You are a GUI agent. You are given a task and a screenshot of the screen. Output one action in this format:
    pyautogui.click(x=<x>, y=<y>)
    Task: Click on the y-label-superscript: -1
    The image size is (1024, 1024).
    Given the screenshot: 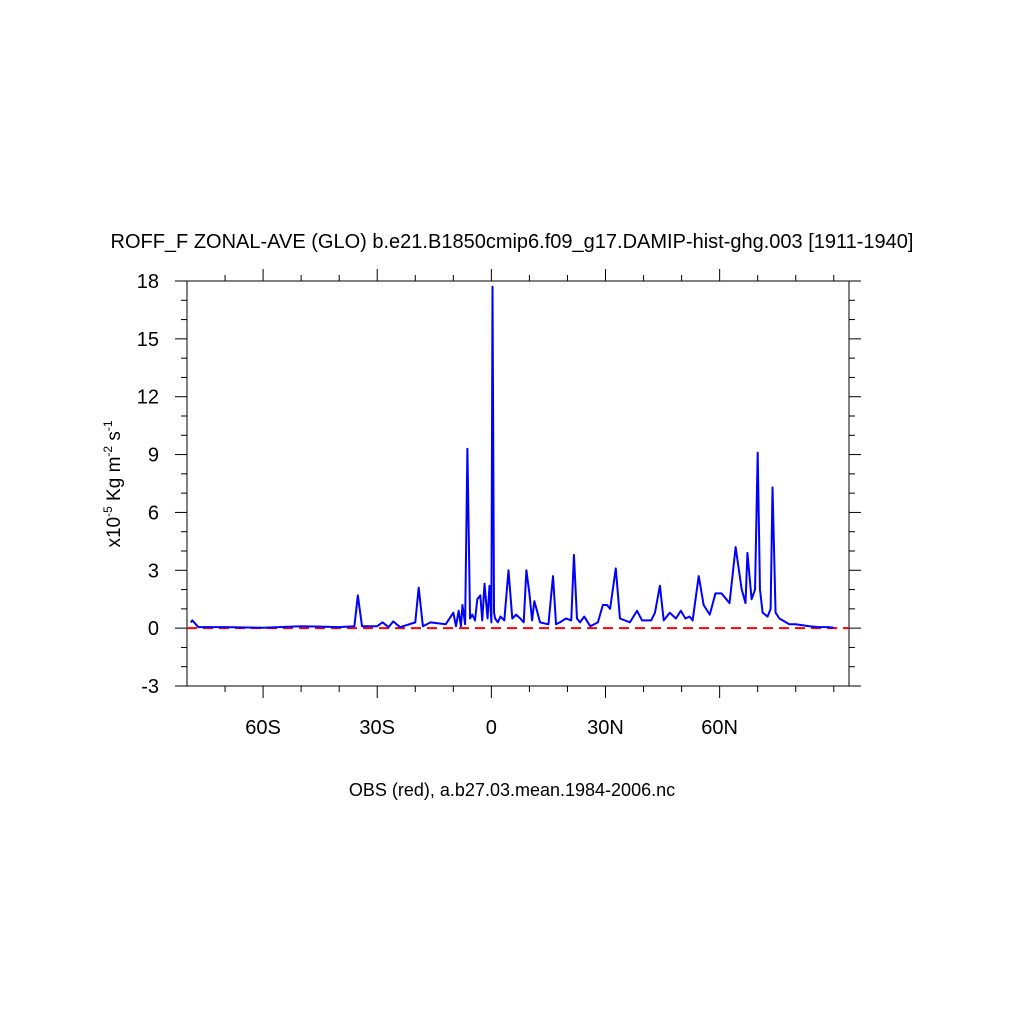 What is the action you would take?
    pyautogui.click(x=108, y=425)
    